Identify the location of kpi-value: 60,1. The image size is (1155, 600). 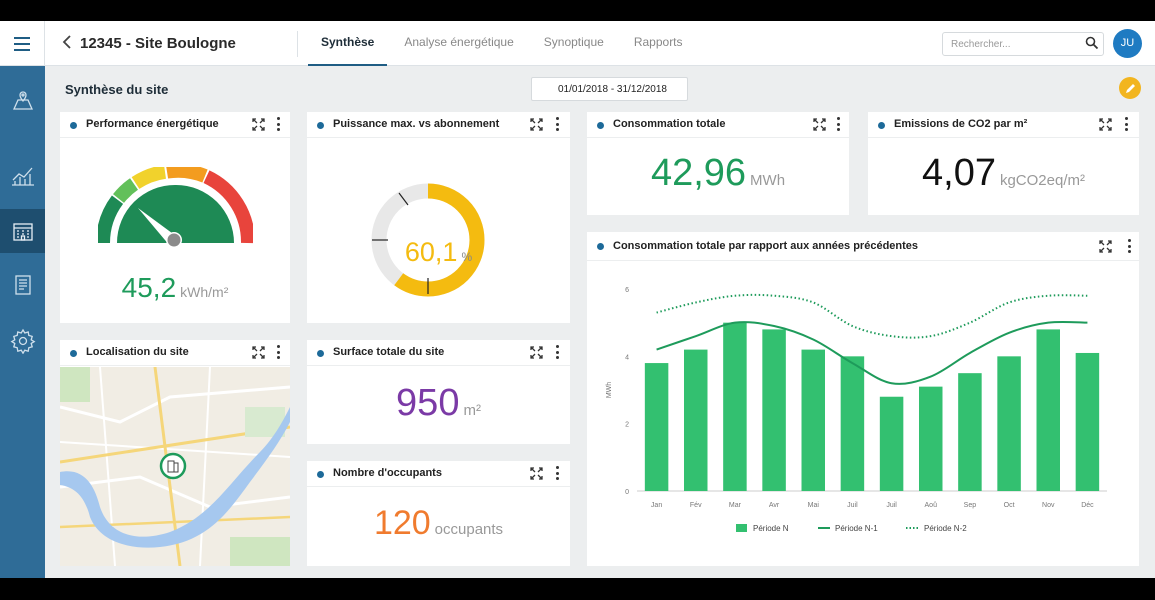
(431, 252).